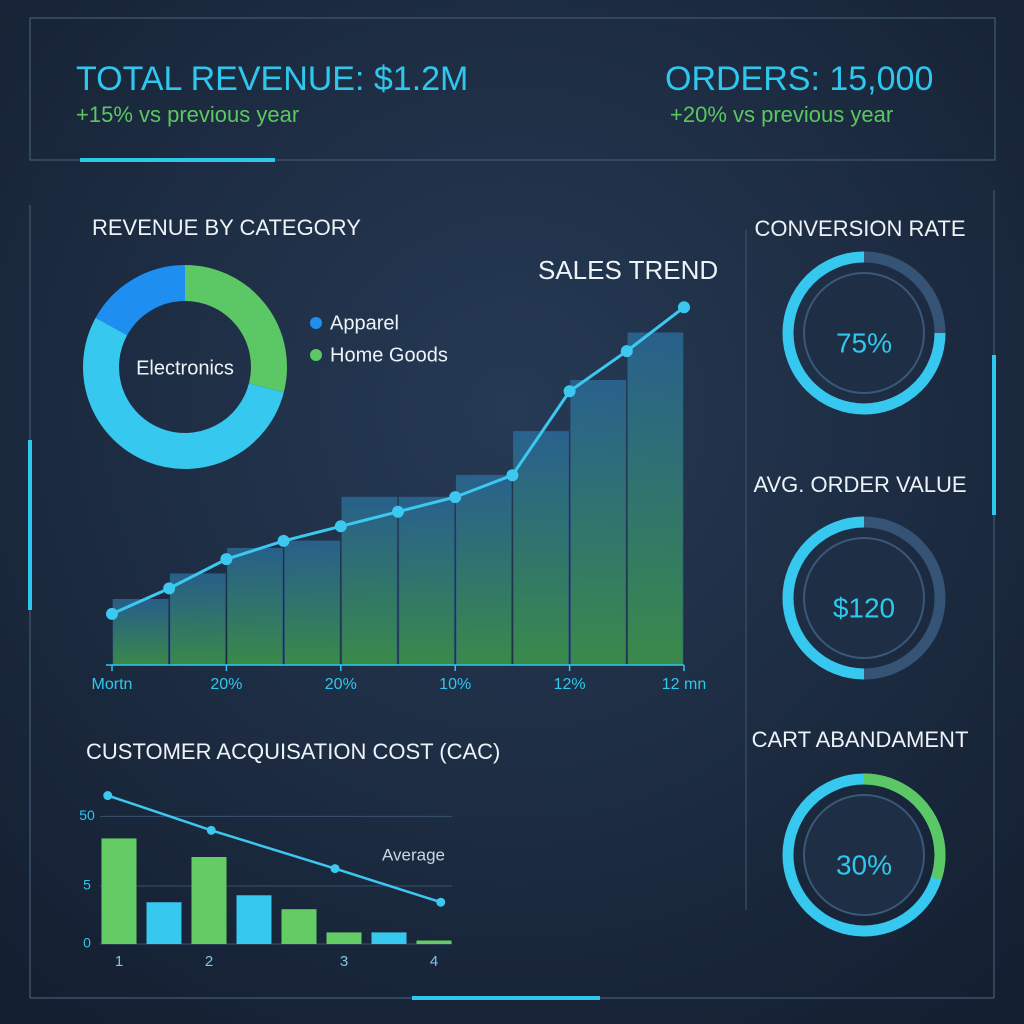  Describe the element at coordinates (87, 943) in the screenshot. I see `y-tick-label: 0` at that location.